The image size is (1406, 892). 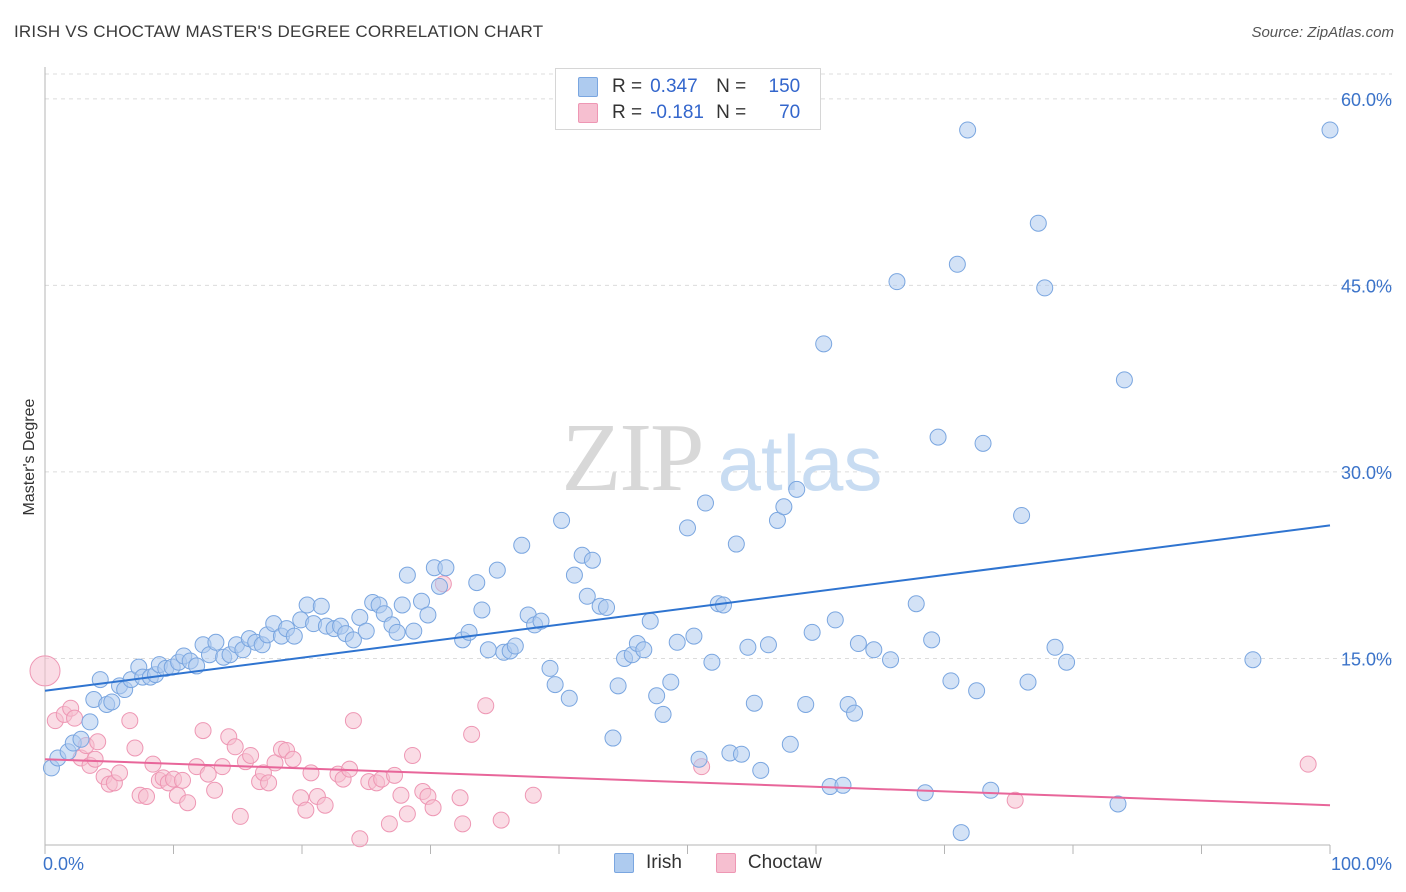 What do you see at coordinates (1361, 864) in the screenshot?
I see `x-tick-label: 100.0%` at bounding box center [1361, 864].